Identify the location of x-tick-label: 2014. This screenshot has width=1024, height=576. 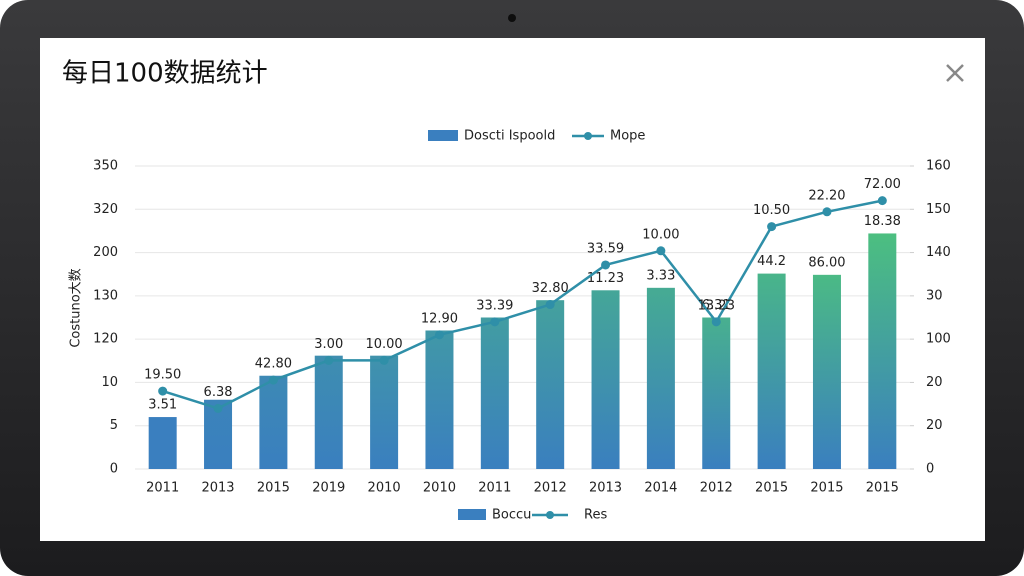
(660, 488).